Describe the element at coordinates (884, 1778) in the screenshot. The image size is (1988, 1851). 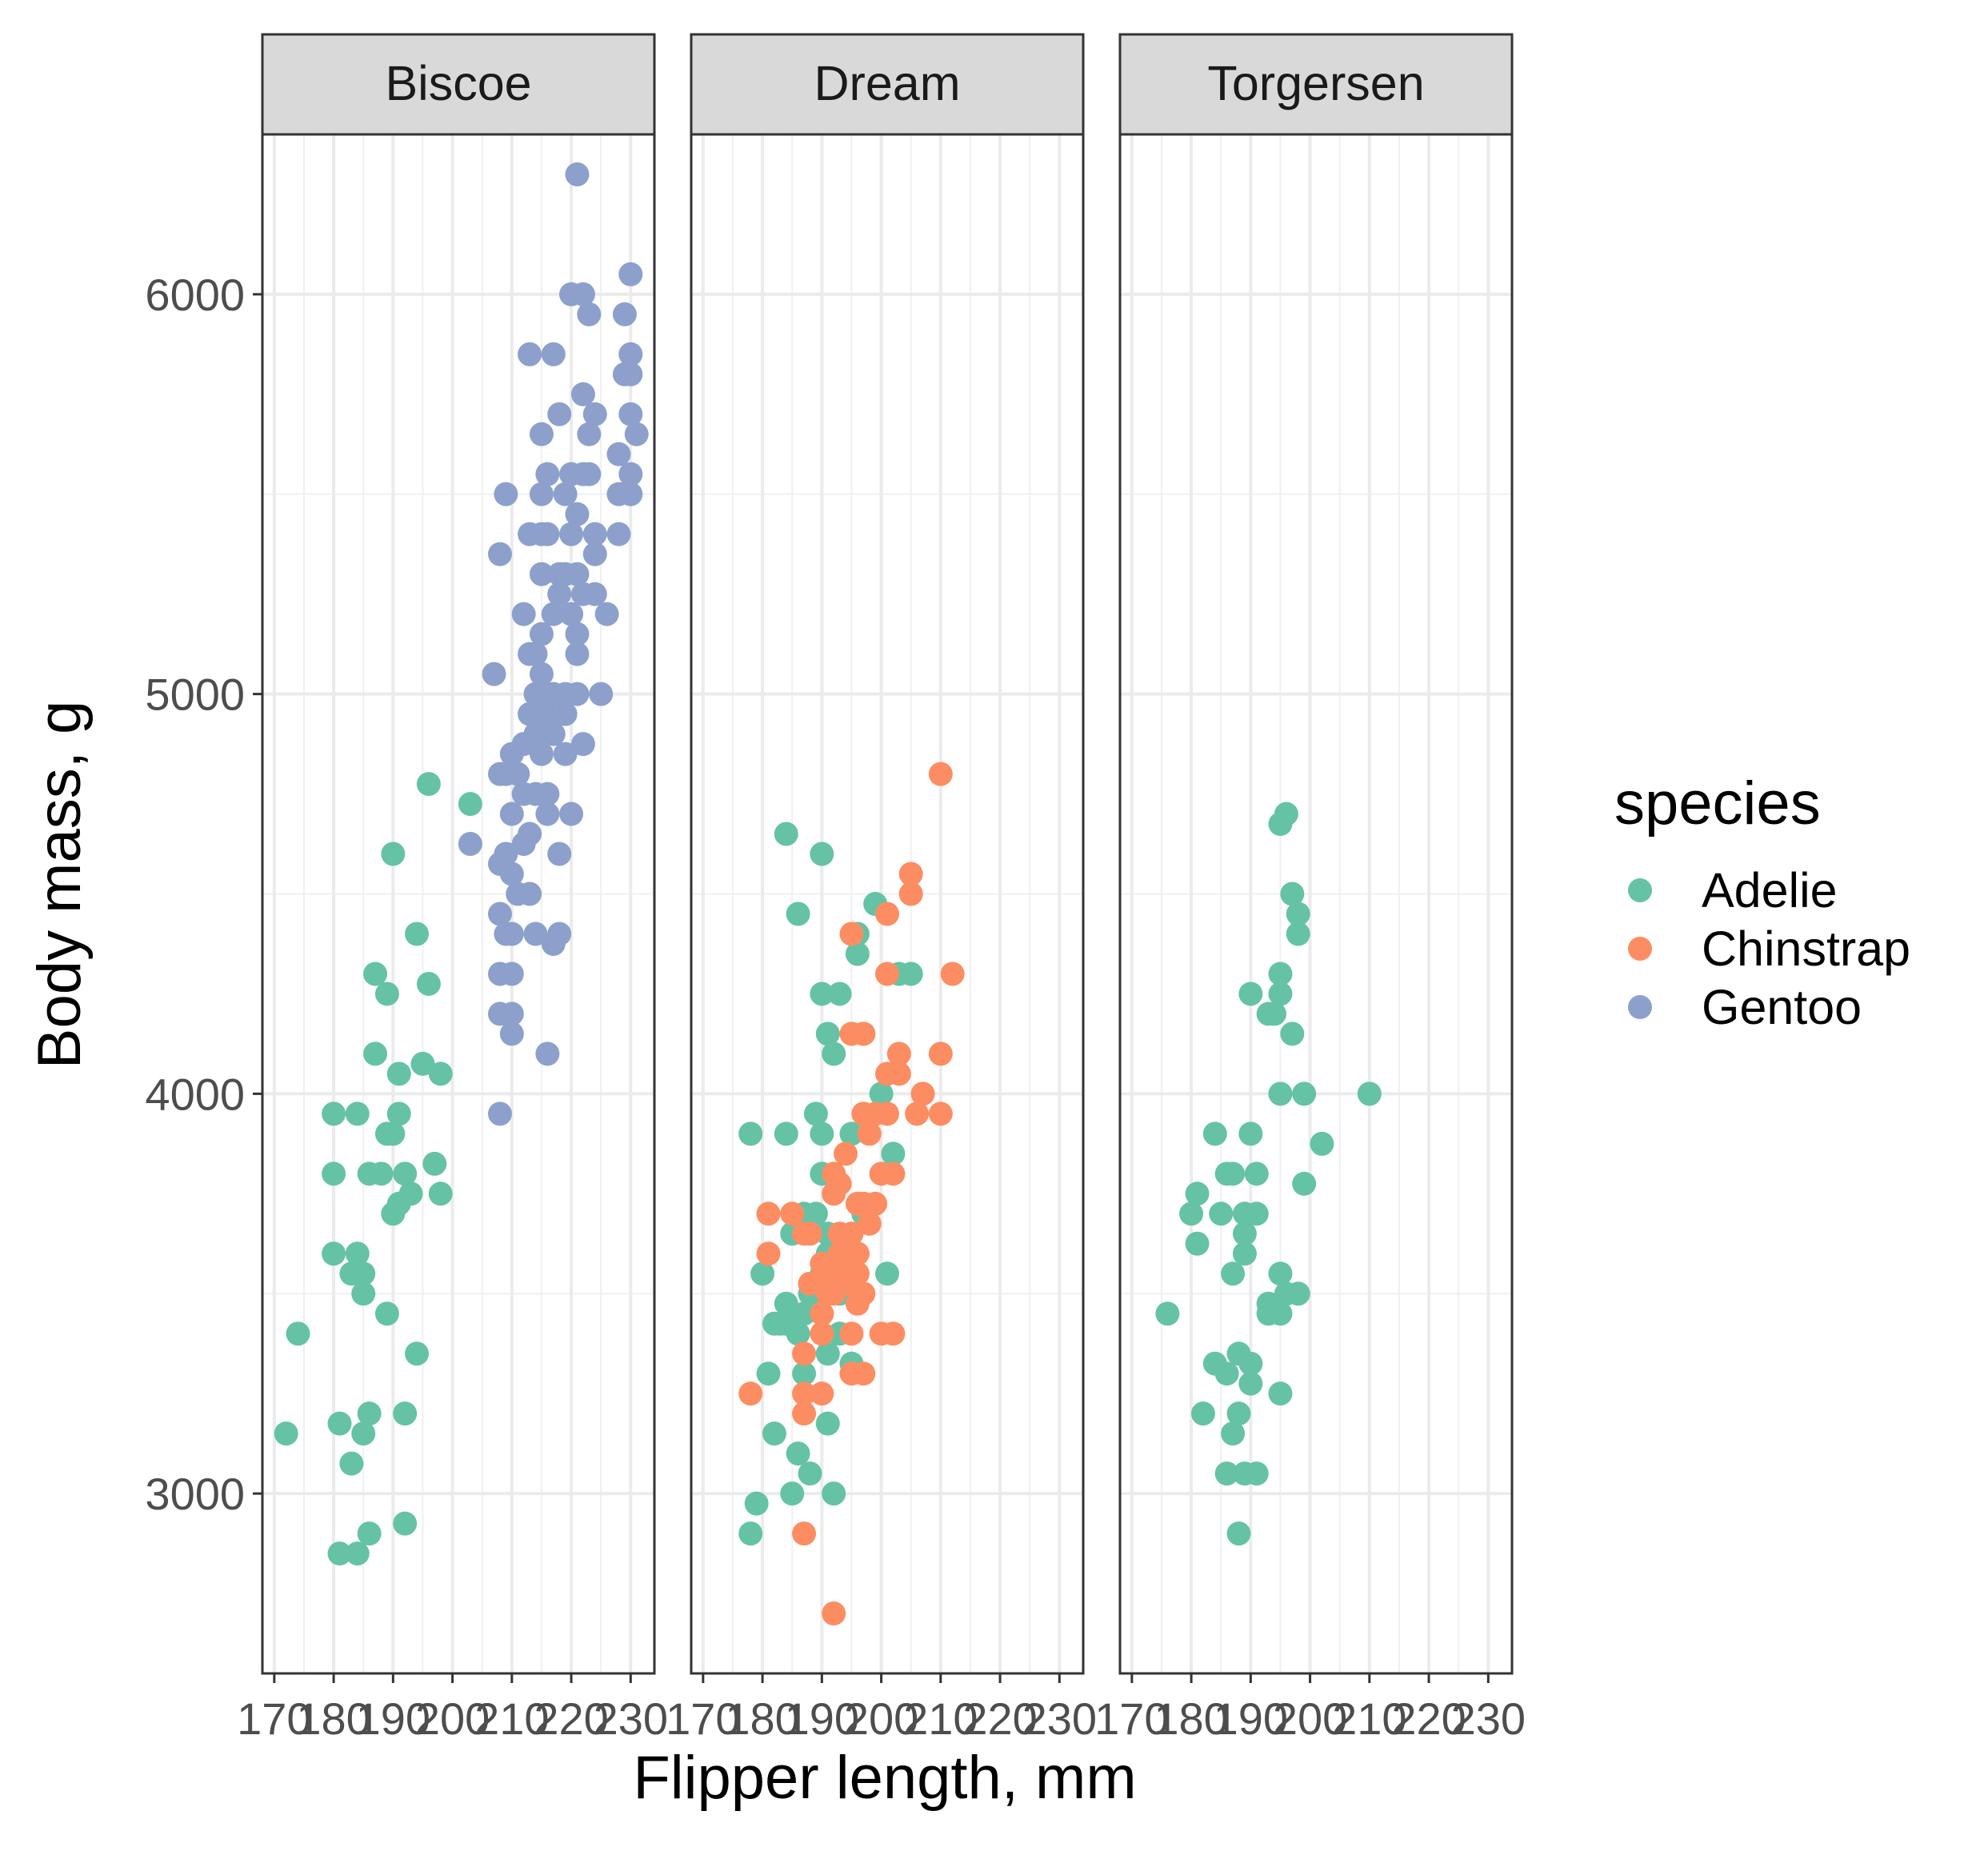
I see `x-axis-title: Flipper length, mm` at that location.